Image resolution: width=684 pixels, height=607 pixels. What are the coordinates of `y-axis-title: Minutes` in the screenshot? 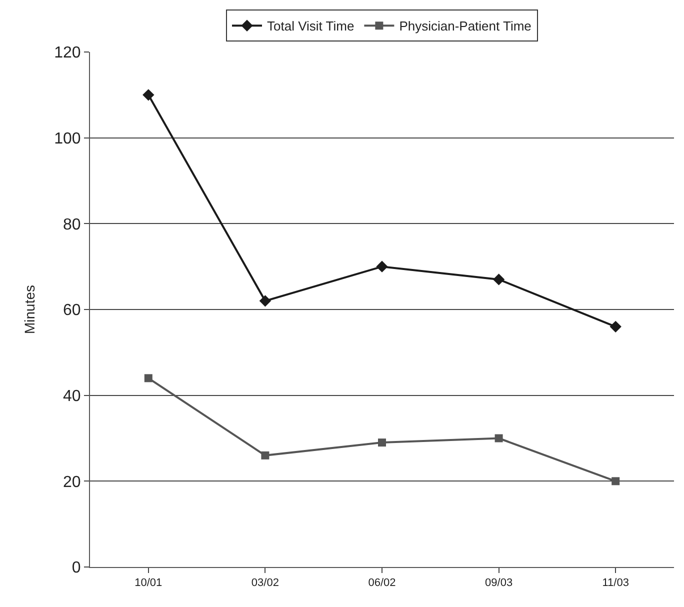 It's located at (30, 309).